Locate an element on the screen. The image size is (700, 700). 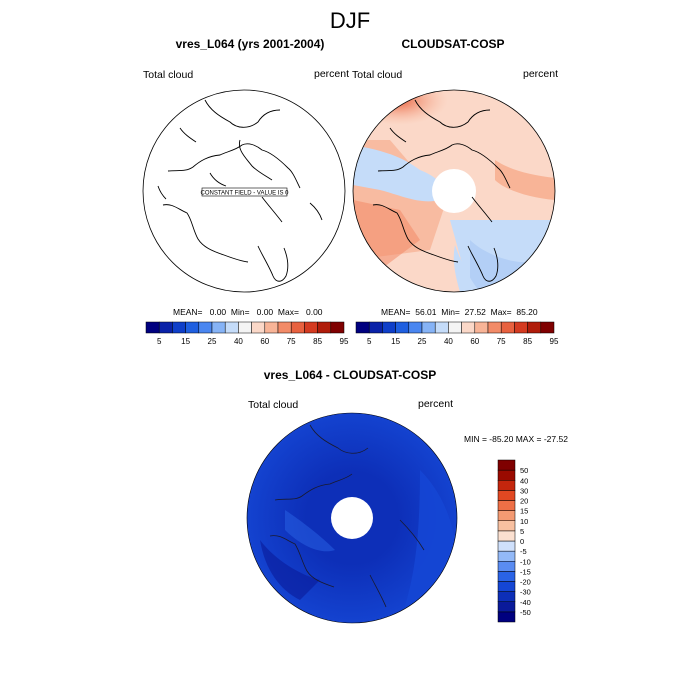
colorbar-3-tick-label: 50 is located at coordinates (524, 470).